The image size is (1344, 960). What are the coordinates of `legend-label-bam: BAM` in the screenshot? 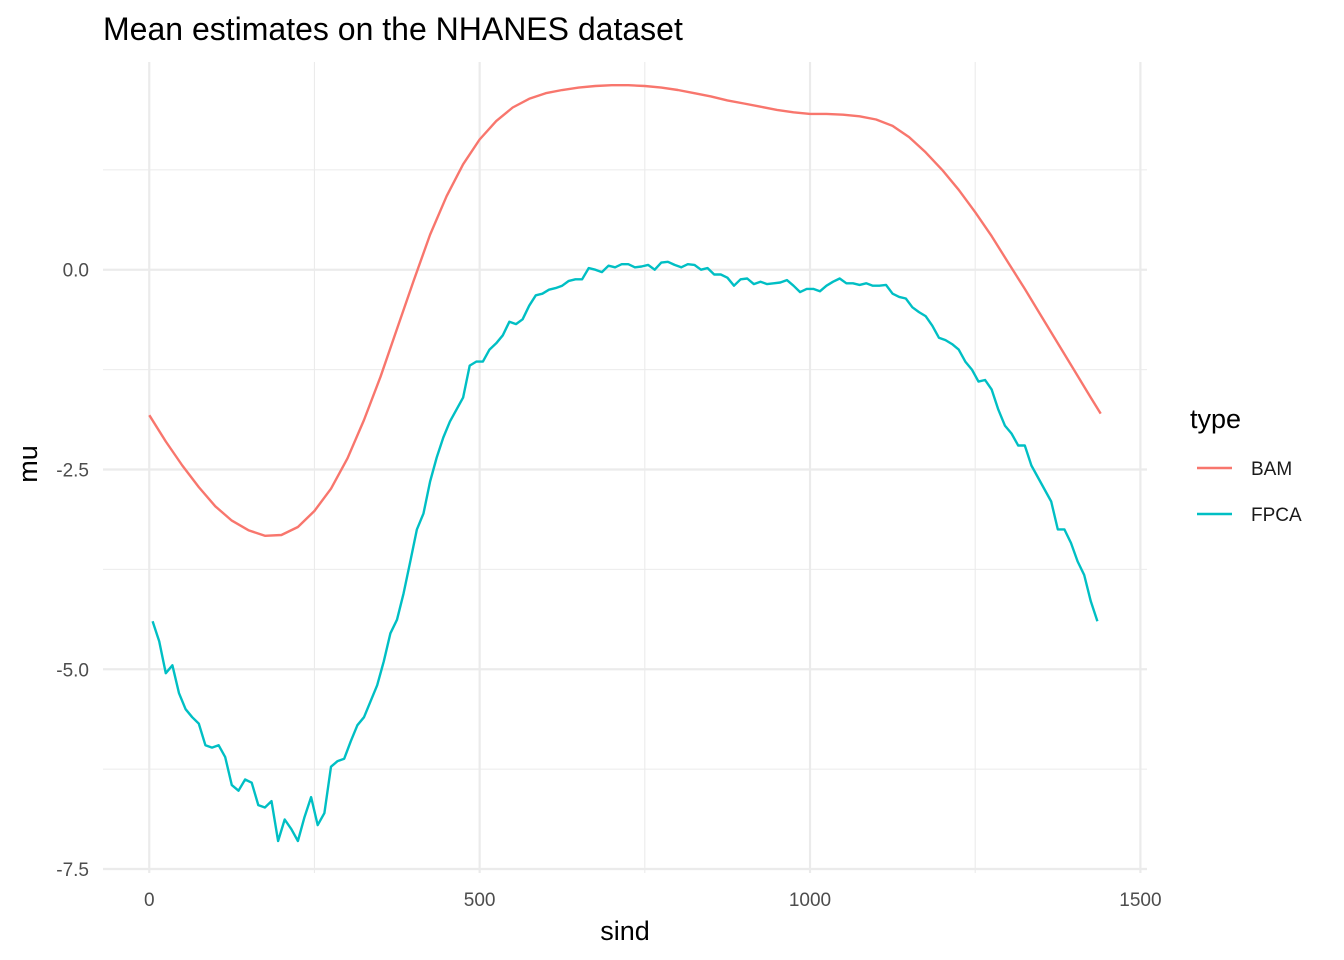 It's located at (1271, 469).